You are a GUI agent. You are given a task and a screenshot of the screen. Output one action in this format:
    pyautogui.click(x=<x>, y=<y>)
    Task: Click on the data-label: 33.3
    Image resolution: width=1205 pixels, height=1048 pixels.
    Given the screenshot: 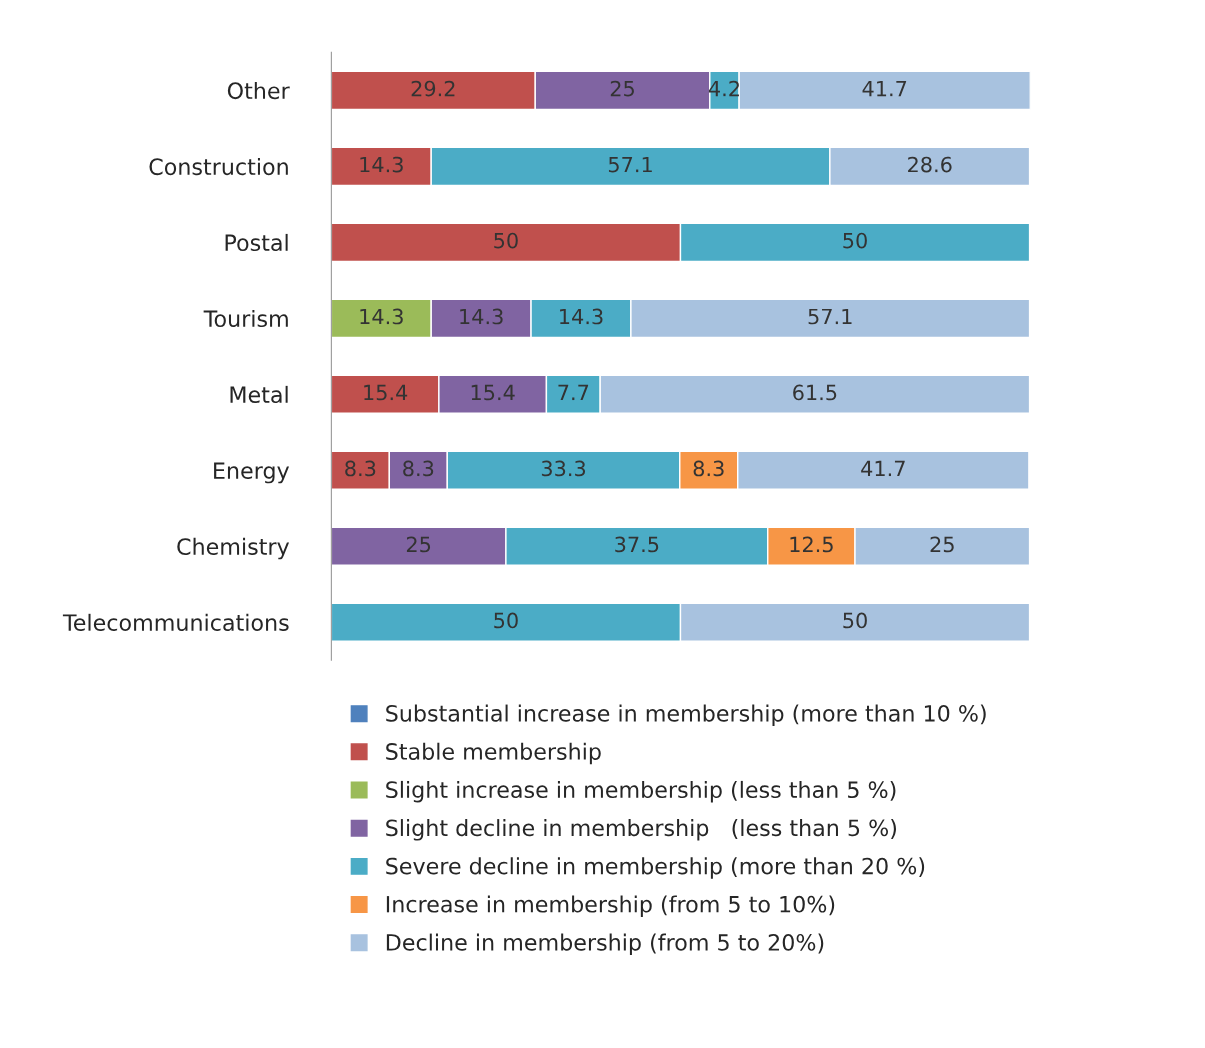 What is the action you would take?
    pyautogui.click(x=563, y=468)
    